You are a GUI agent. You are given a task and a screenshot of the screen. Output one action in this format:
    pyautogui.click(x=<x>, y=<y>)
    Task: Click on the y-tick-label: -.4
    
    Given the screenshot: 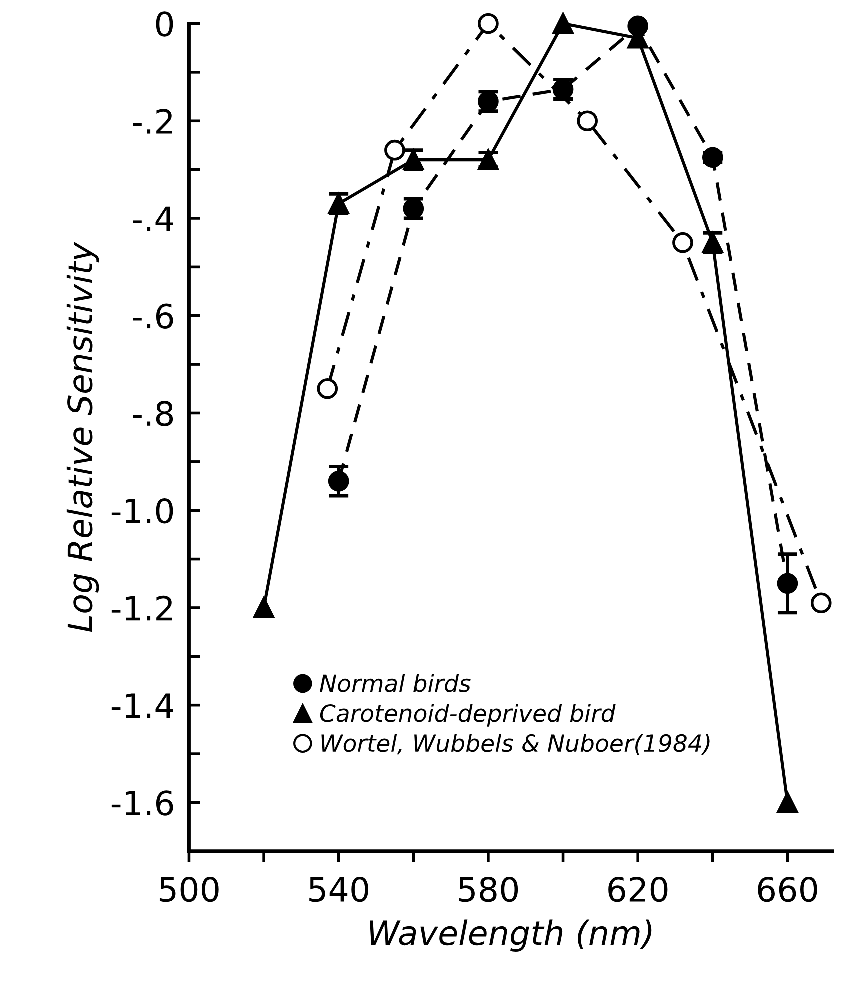 What is the action you would take?
    pyautogui.click(x=153, y=219)
    